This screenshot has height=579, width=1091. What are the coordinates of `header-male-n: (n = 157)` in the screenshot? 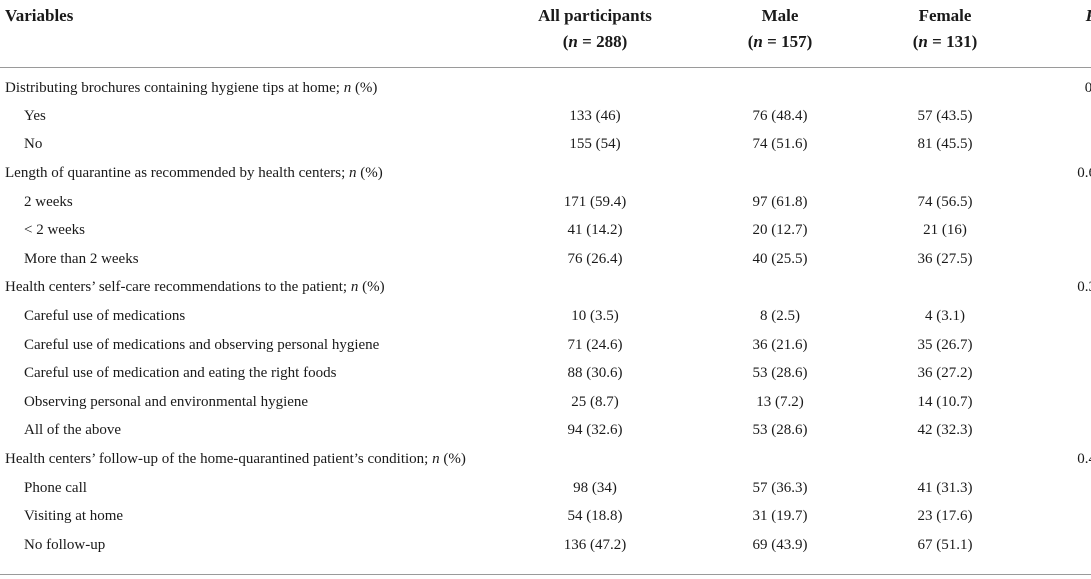 It's located at (780, 41).